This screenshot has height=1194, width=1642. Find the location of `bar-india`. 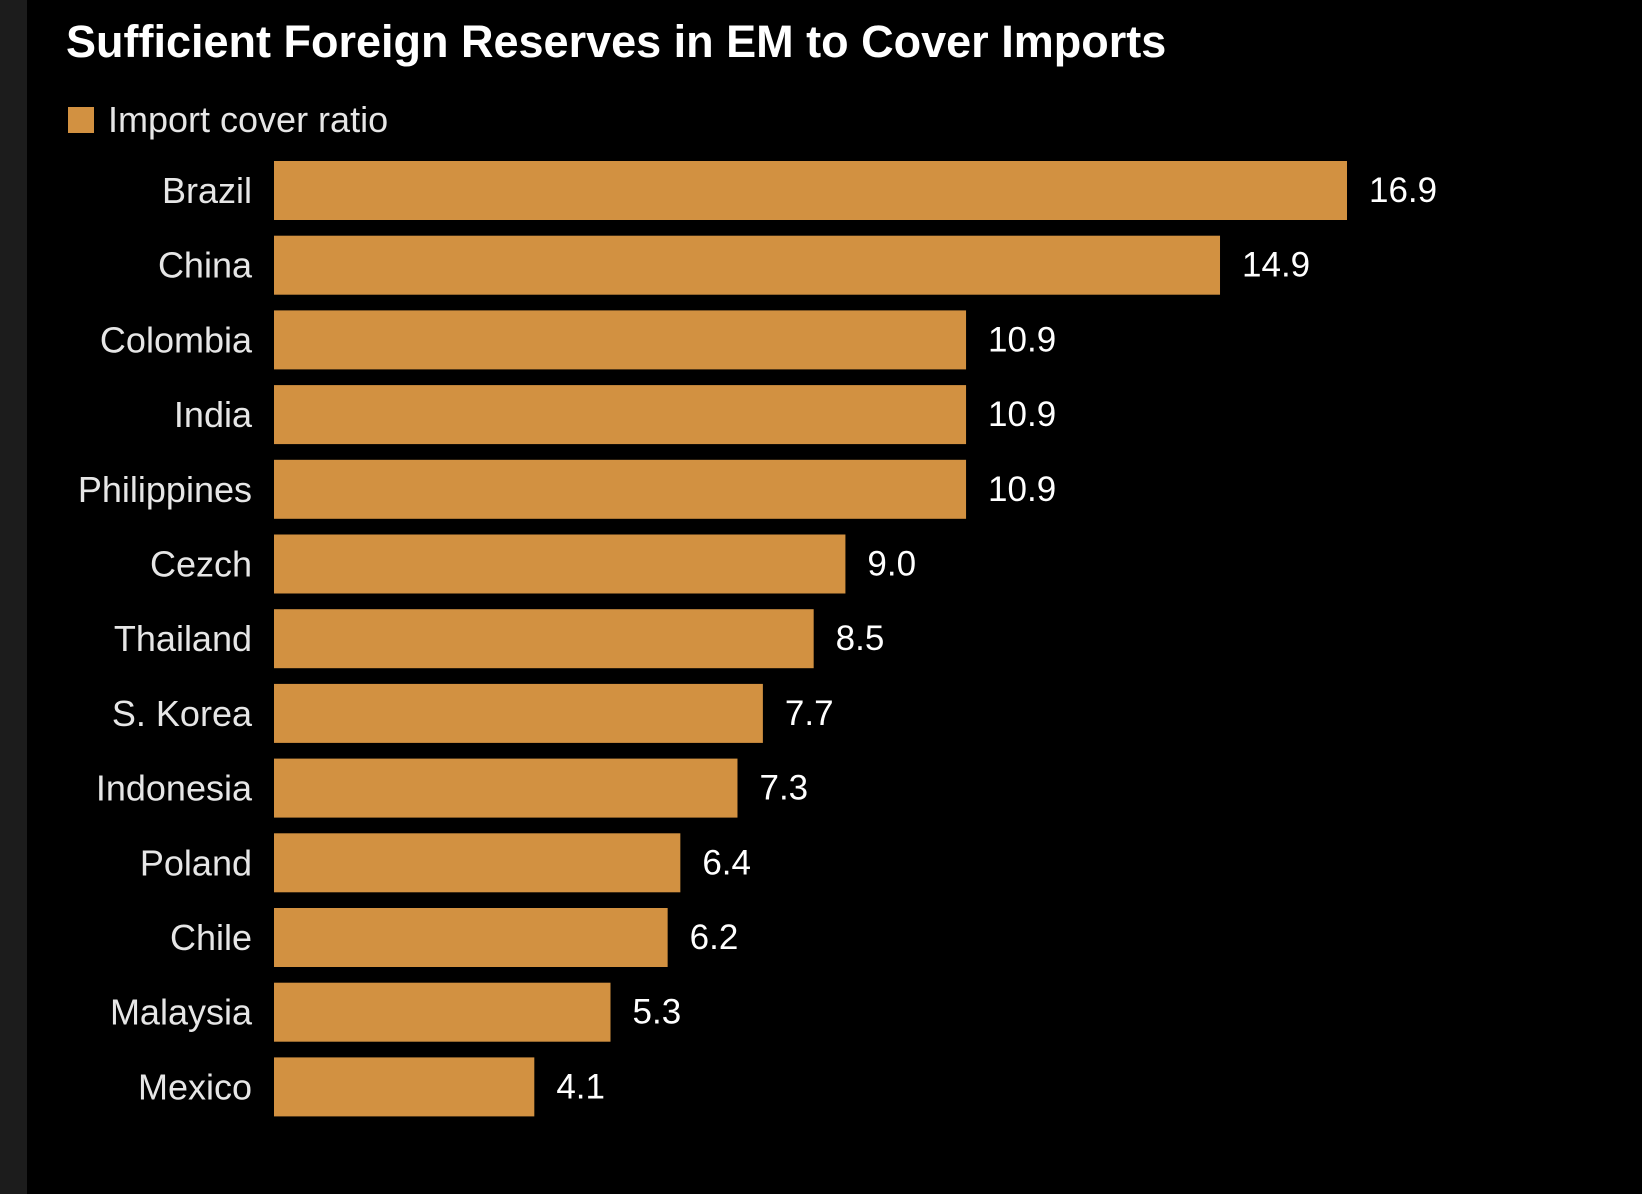

bar-india is located at coordinates (620, 415).